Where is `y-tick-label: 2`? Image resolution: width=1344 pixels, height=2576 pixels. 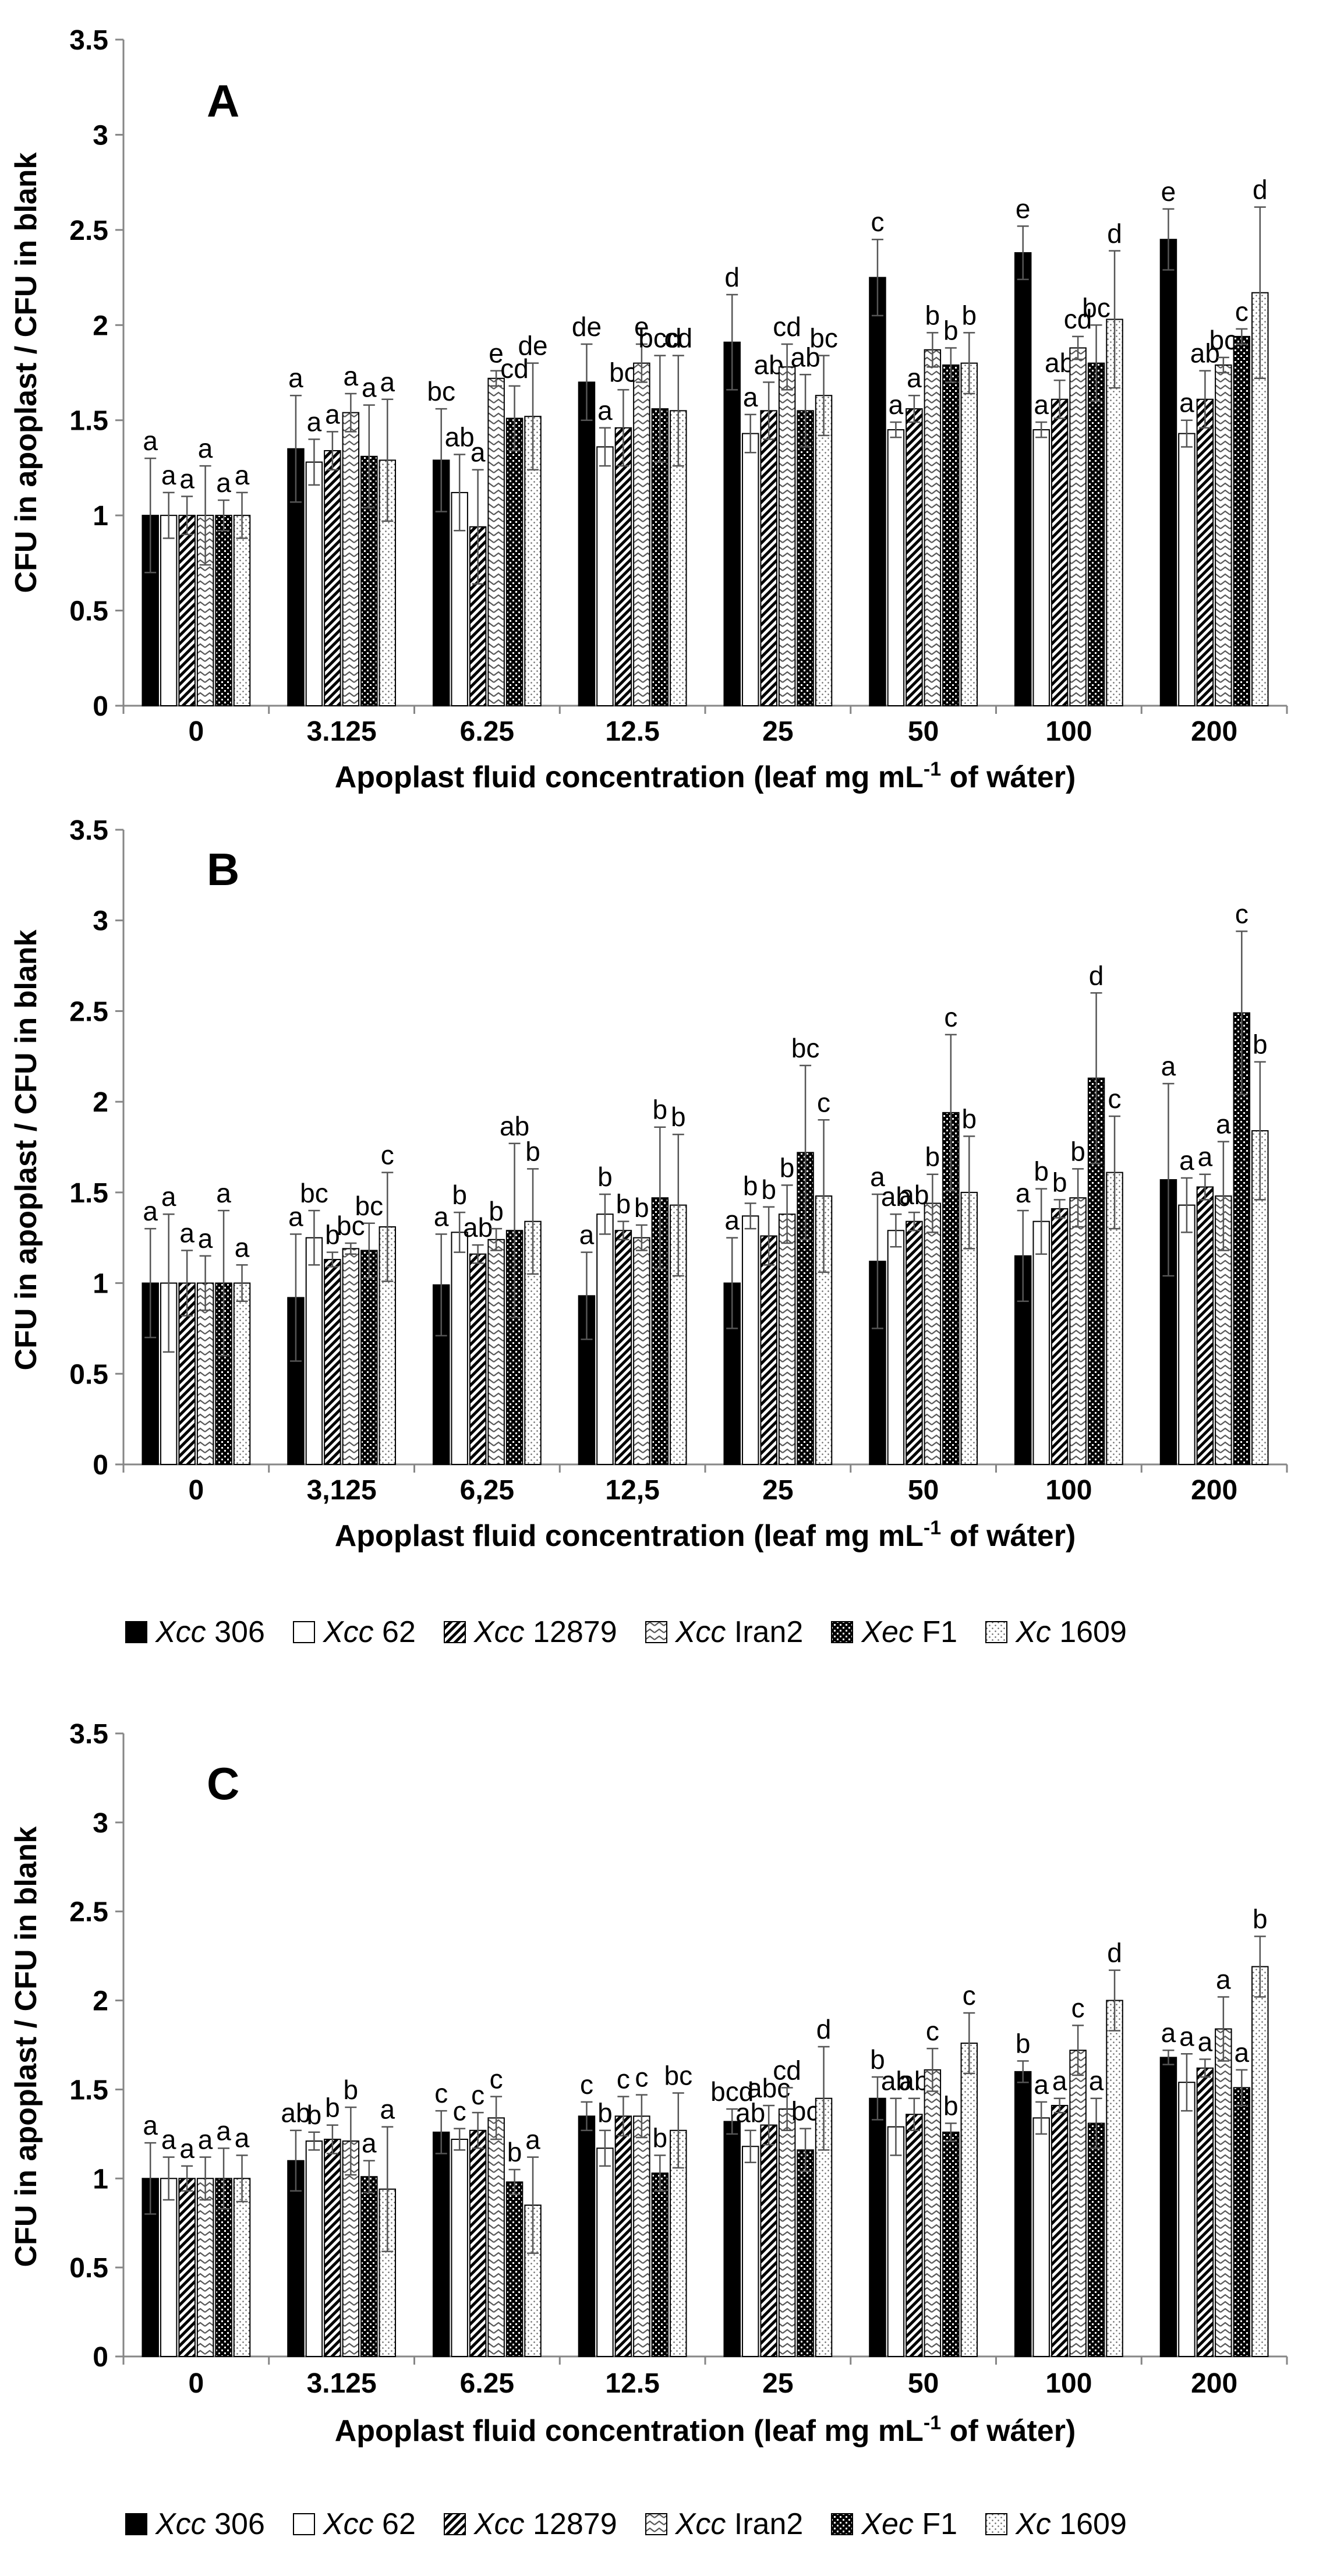
y-tick-label: 2 is located at coordinates (100, 1102).